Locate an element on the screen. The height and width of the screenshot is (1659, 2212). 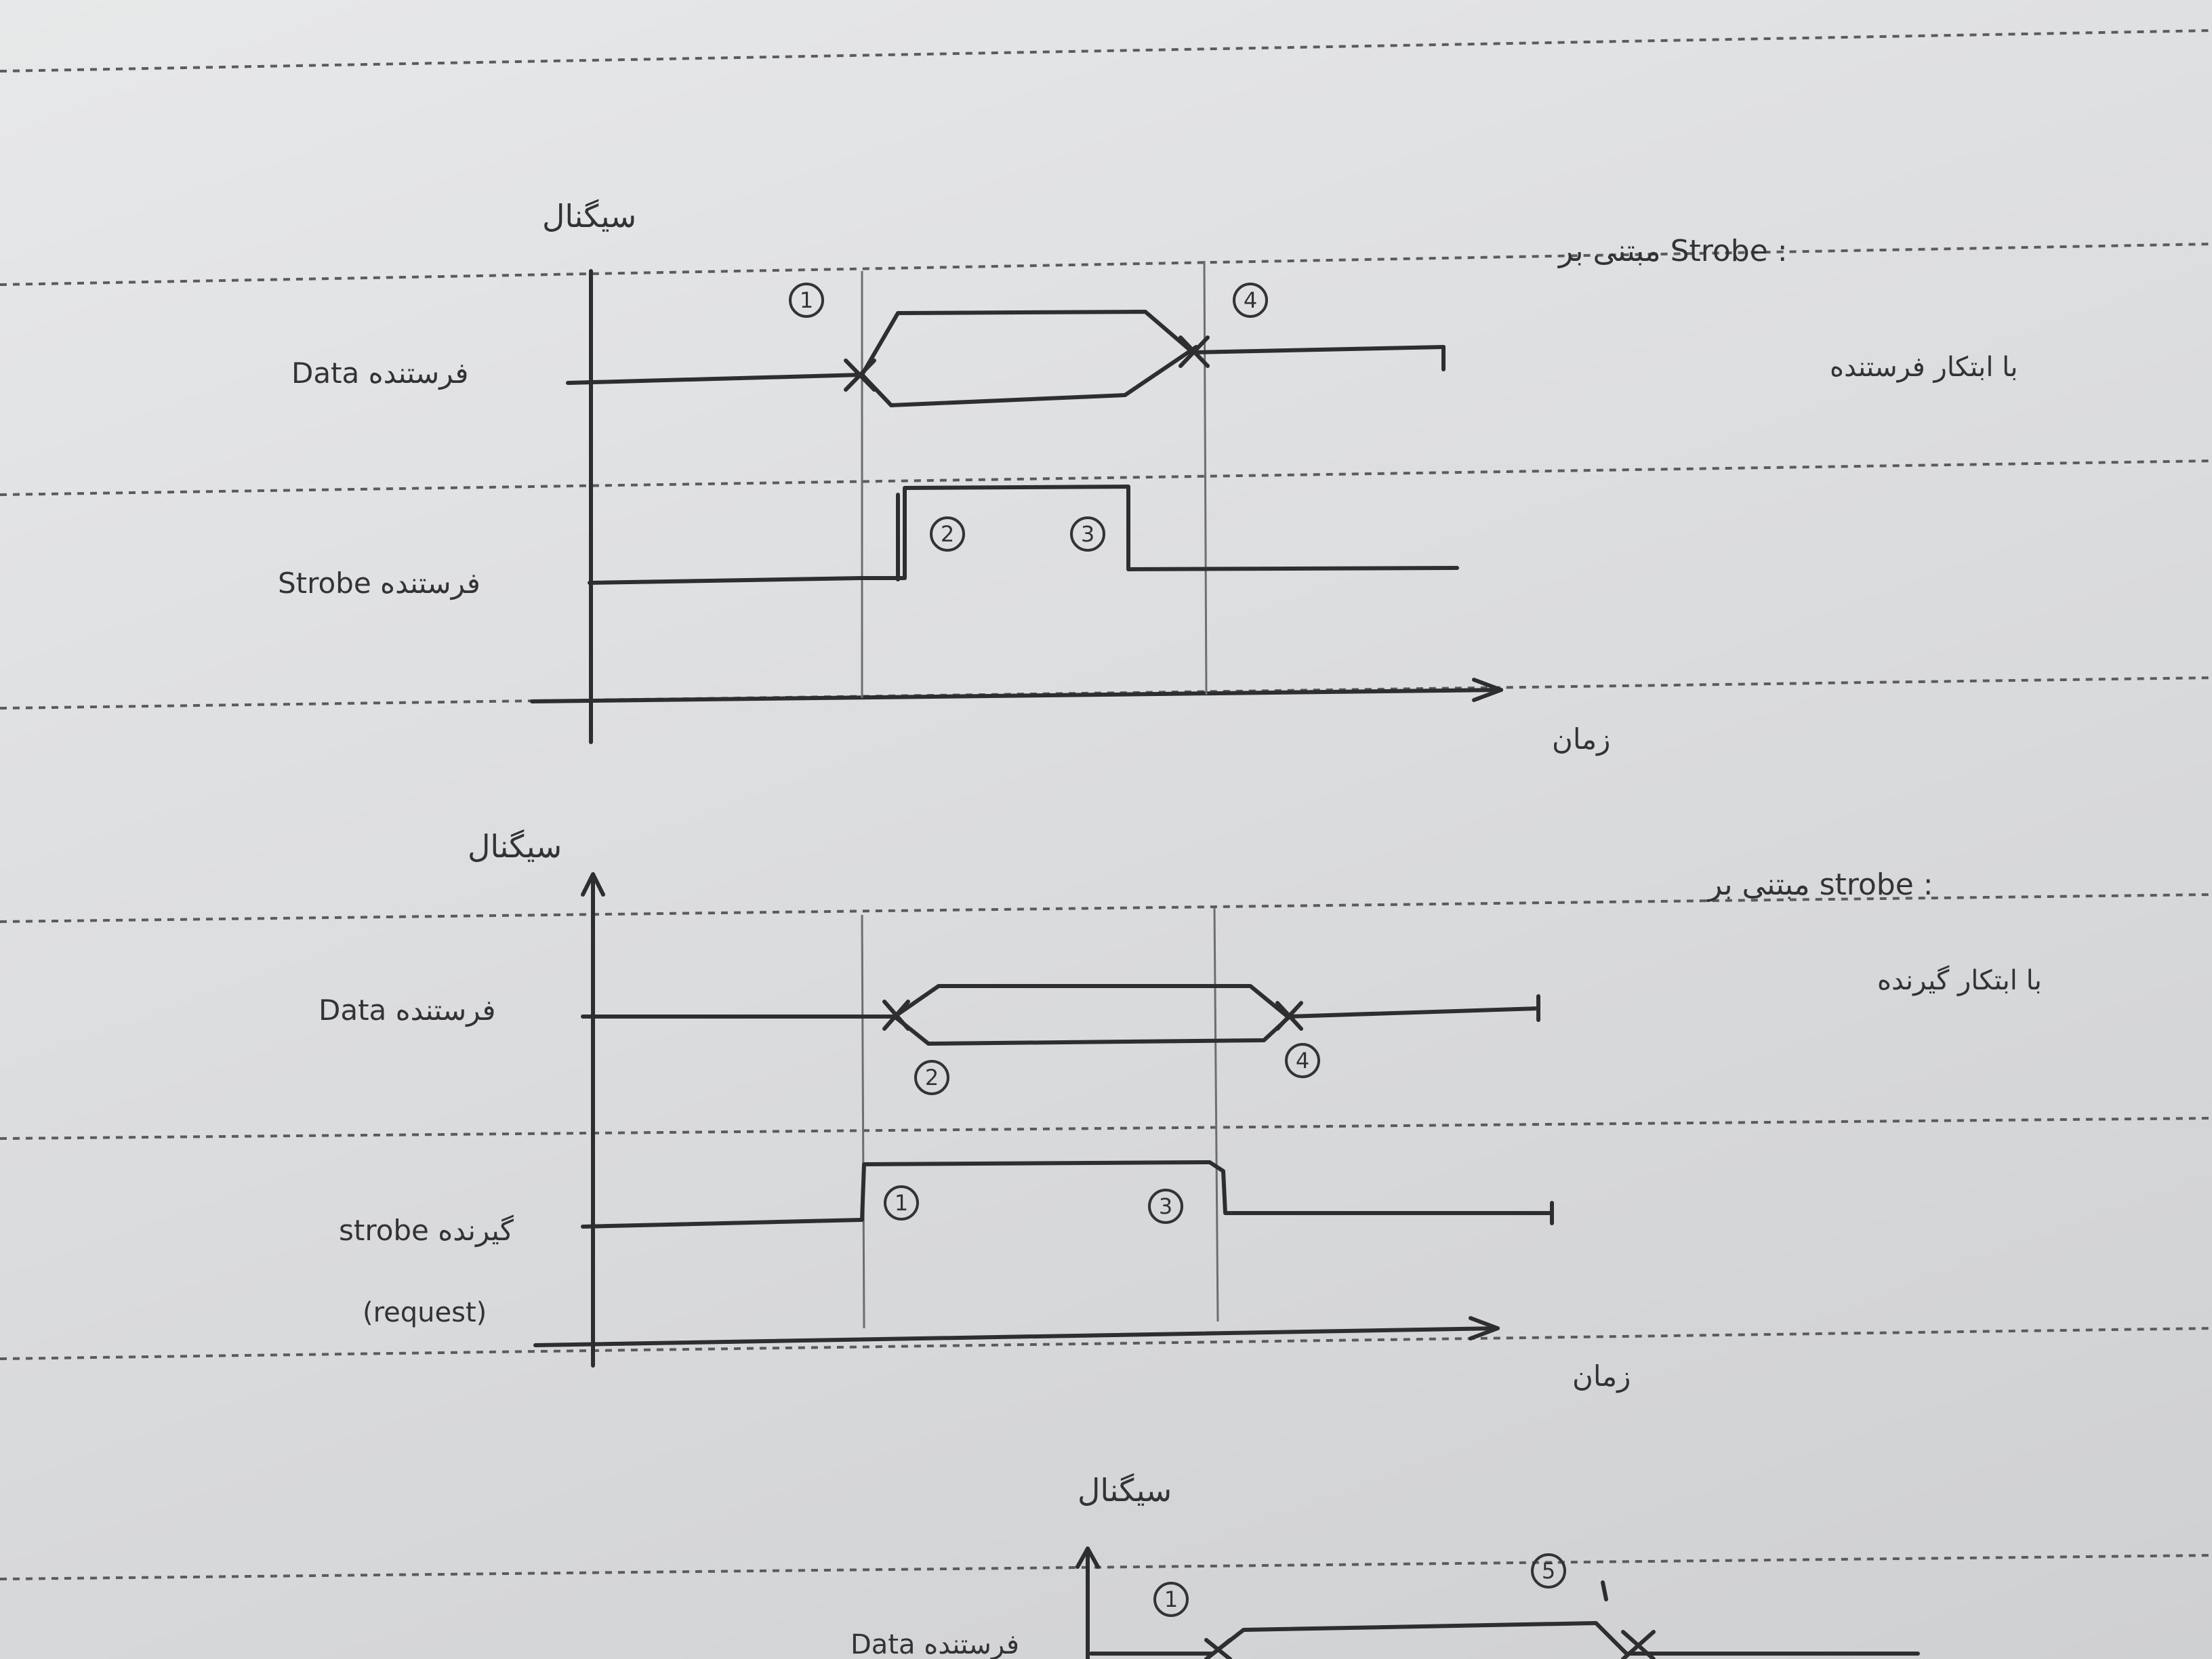
diagram-subtitle: با ابتکار فرستنده is located at coordinates (1924, 367).